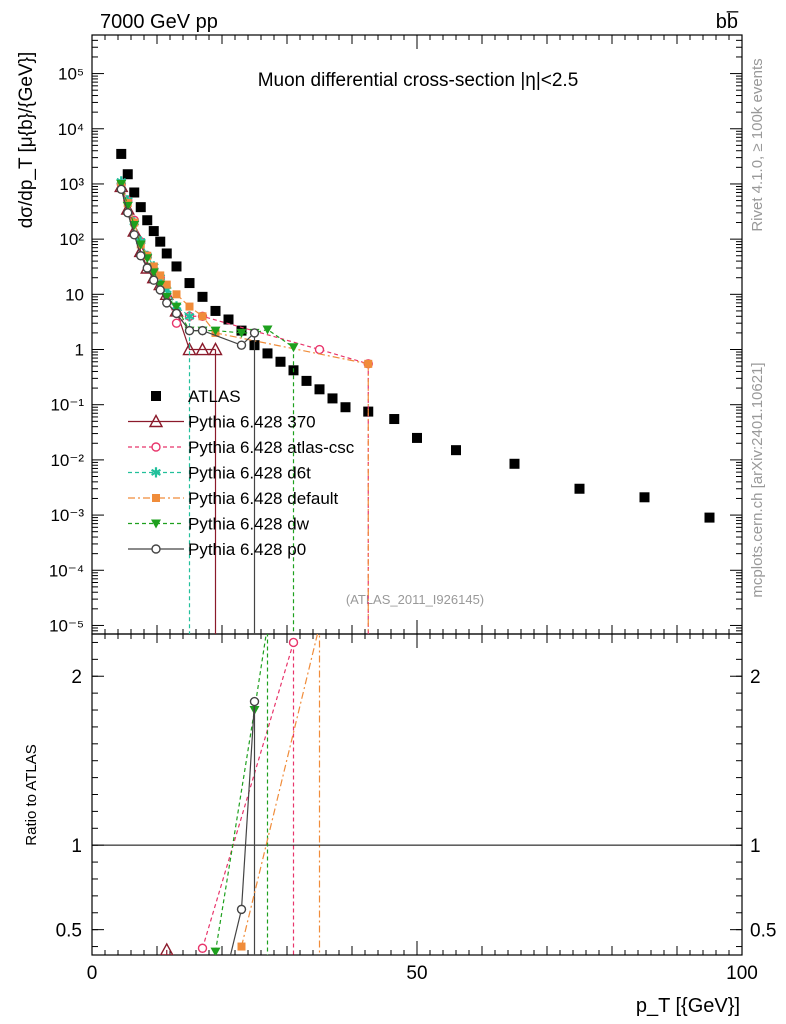 The image size is (786, 1024). I want to click on ratio-series-group, so click(241, 788).